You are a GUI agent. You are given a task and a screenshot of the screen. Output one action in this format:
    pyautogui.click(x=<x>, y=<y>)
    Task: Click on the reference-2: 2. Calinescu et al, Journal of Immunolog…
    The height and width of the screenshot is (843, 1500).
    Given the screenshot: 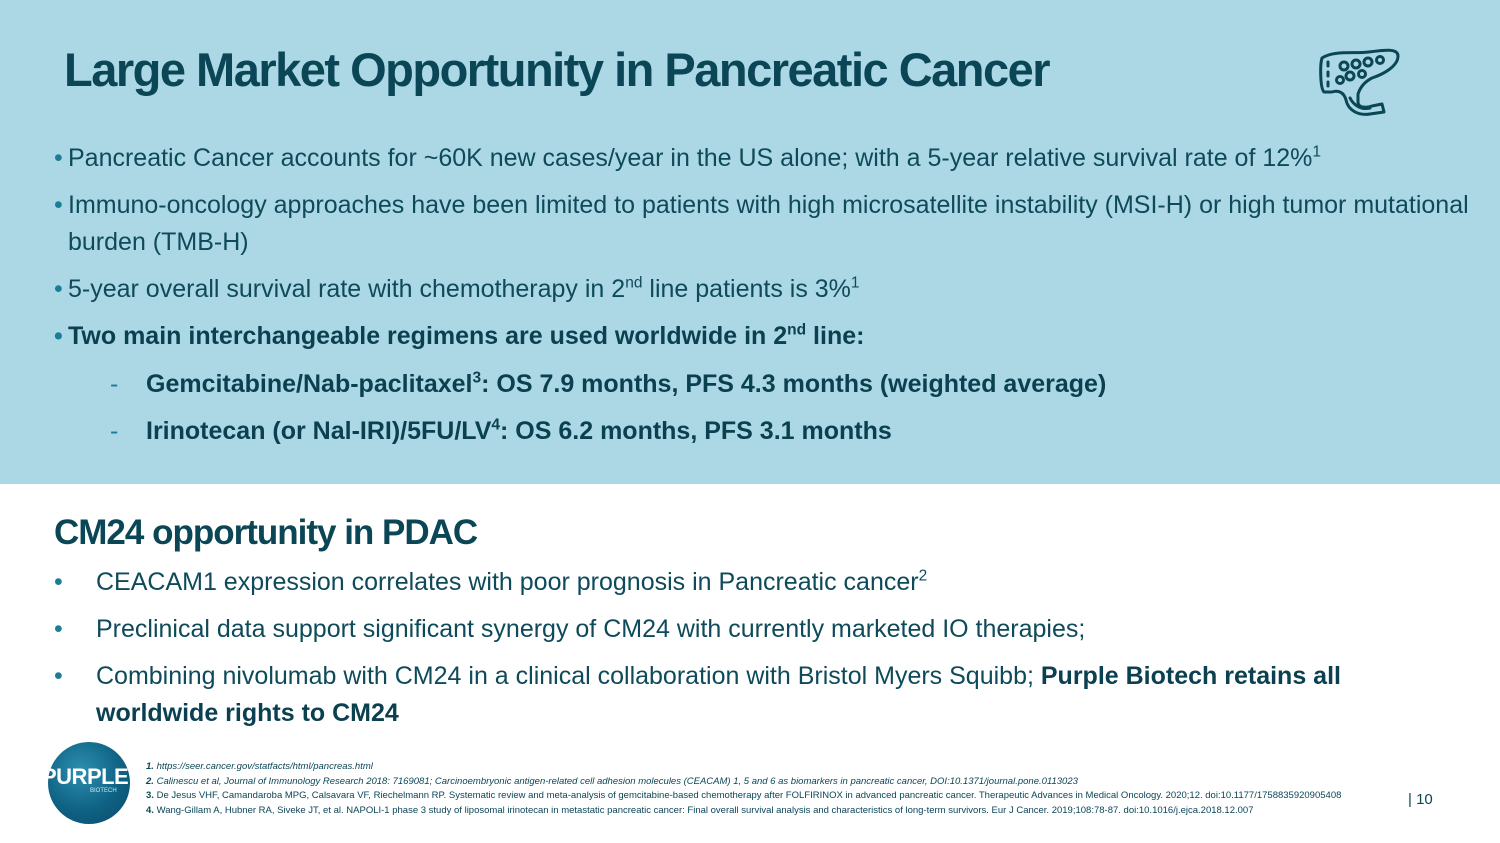 What is the action you would take?
    pyautogui.click(x=612, y=781)
    